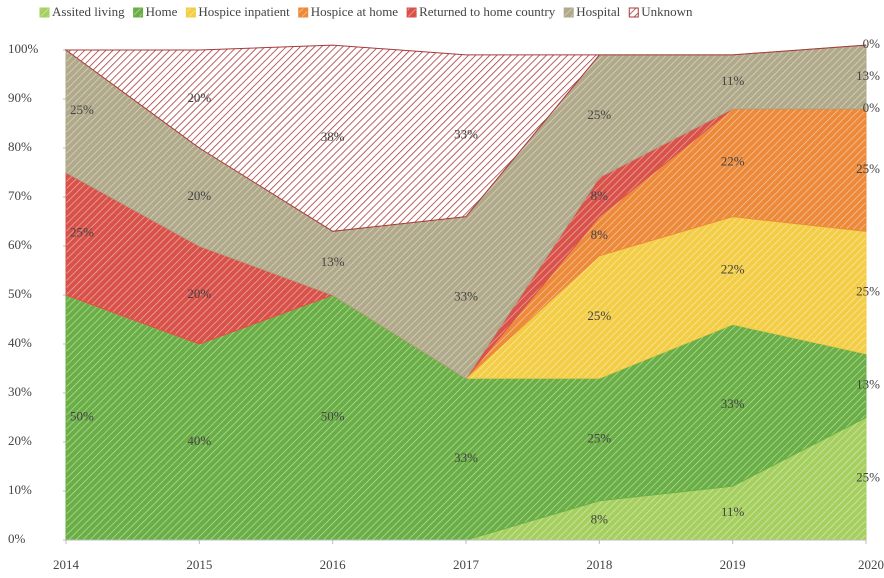  I want to click on legend-label: Home, so click(162, 11).